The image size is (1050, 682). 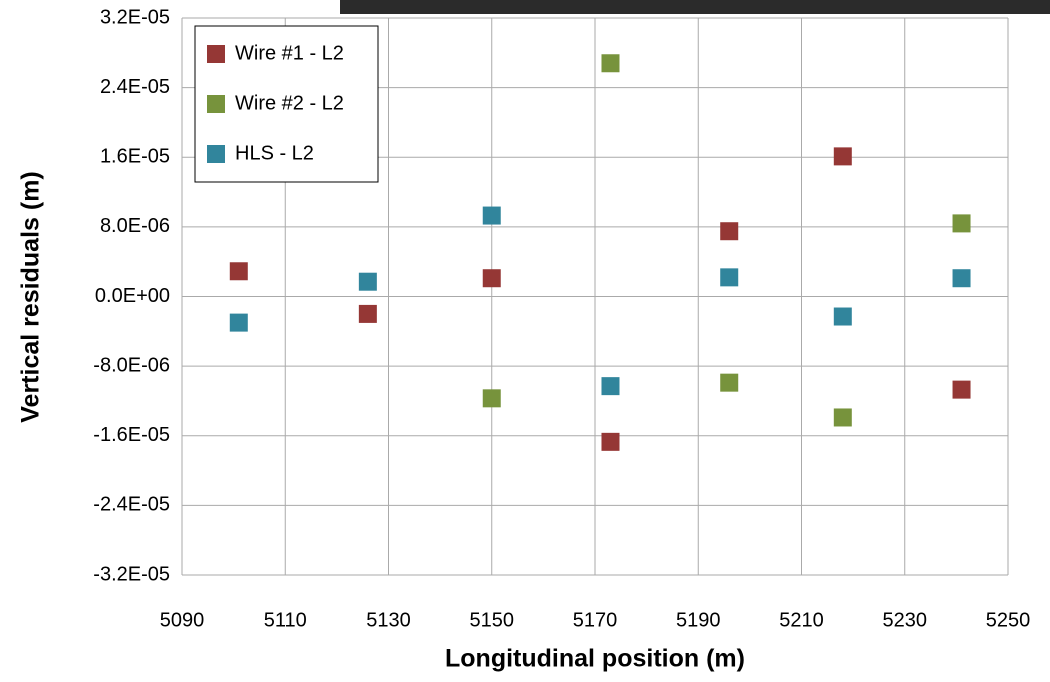 I want to click on x-tick-label: 5230, so click(x=905, y=620).